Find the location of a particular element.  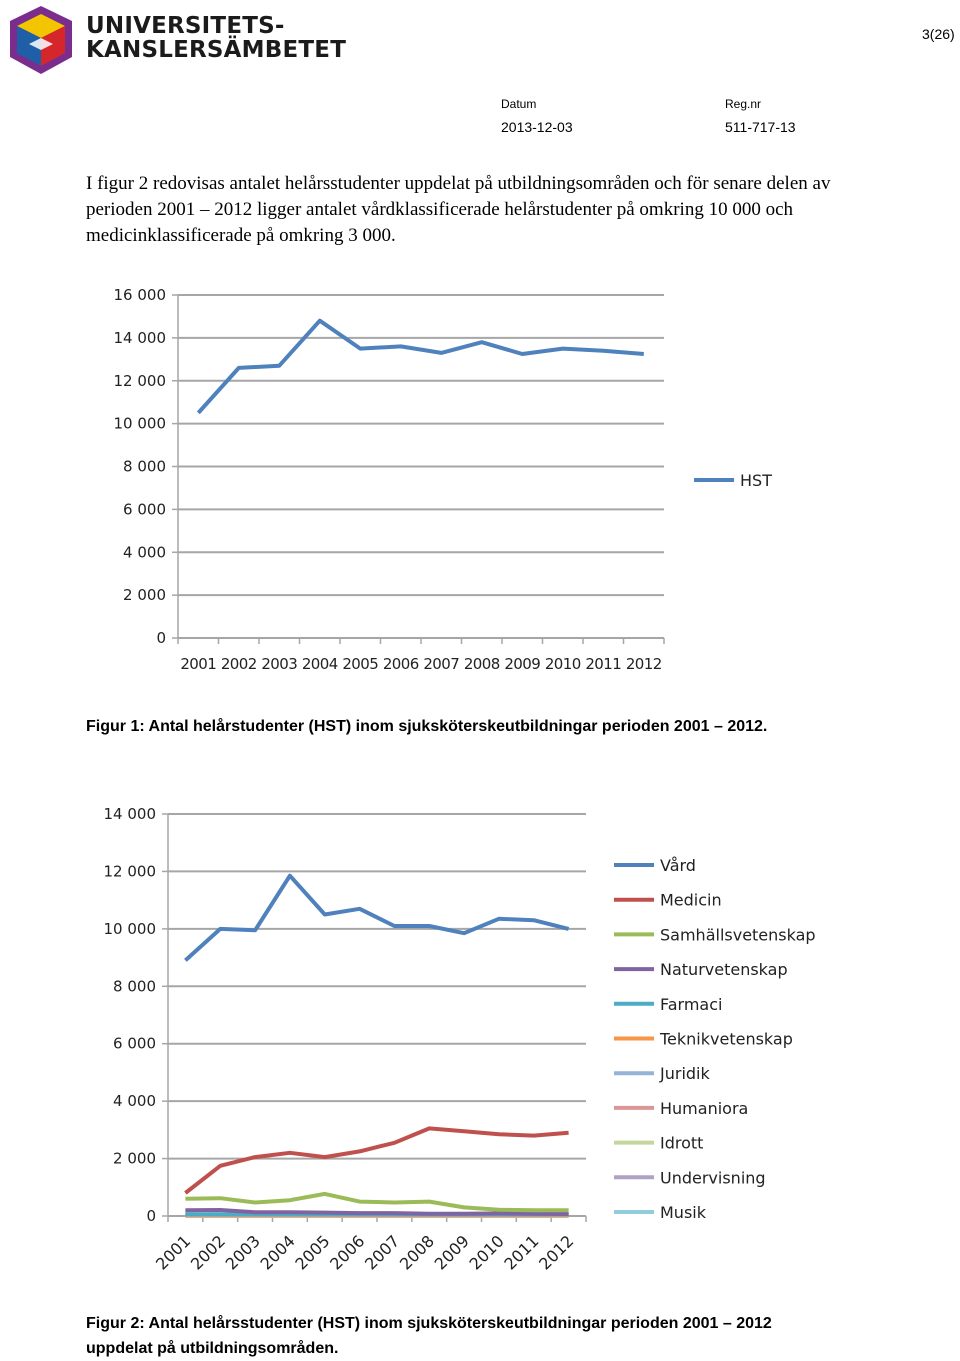

series-line-naturvetenskap is located at coordinates (377, 1212).